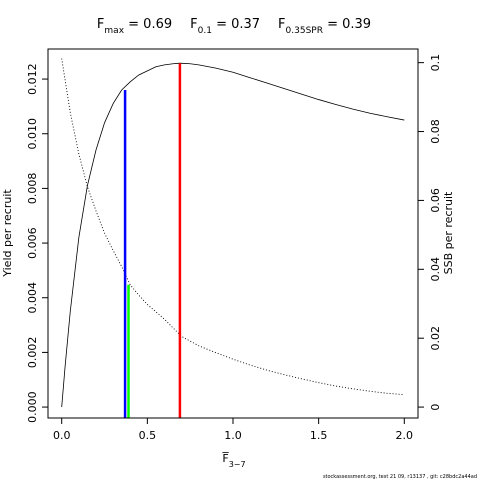  Describe the element at coordinates (233, 435) in the screenshot. I see `x-tick-label: 1.0` at that location.